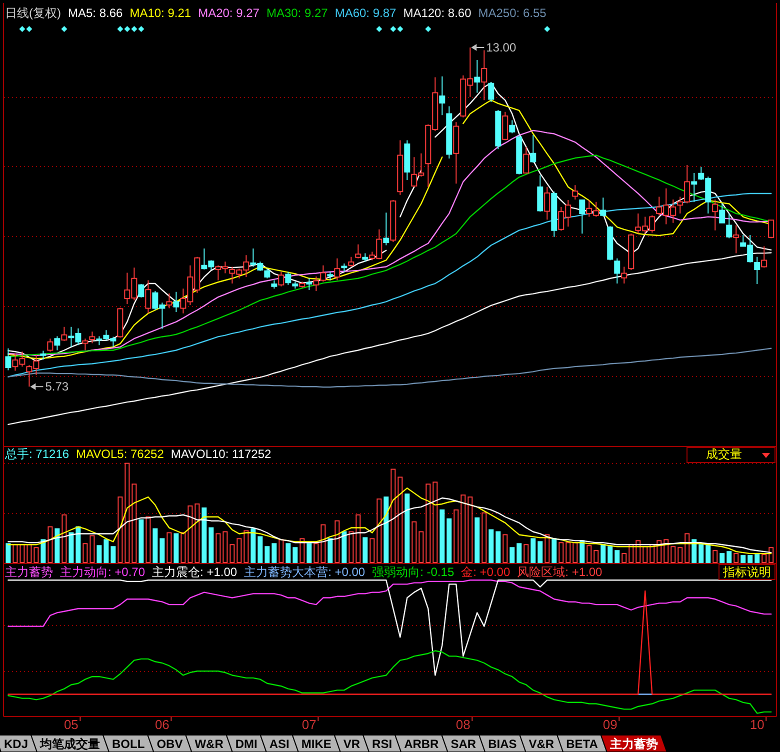 The height and width of the screenshot is (752, 780). I want to click on series-label: 主力动向: +0.70, so click(103, 572).